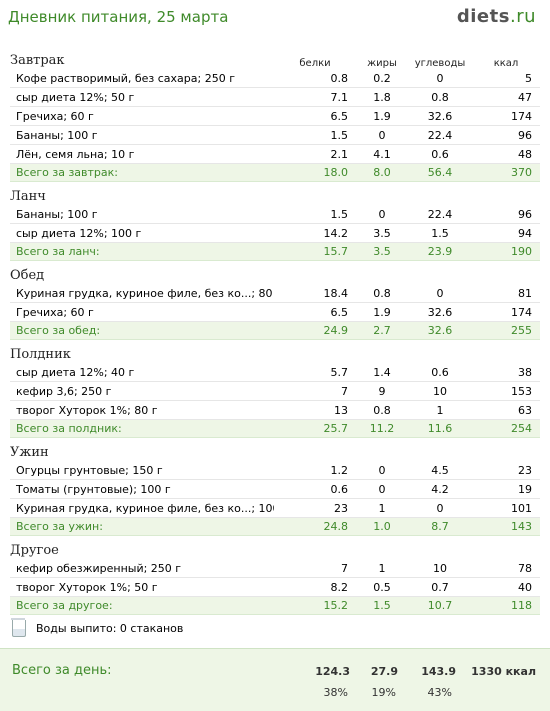 The height and width of the screenshot is (711, 550). I want to click on meal-total-fat: 2.7, so click(382, 330).